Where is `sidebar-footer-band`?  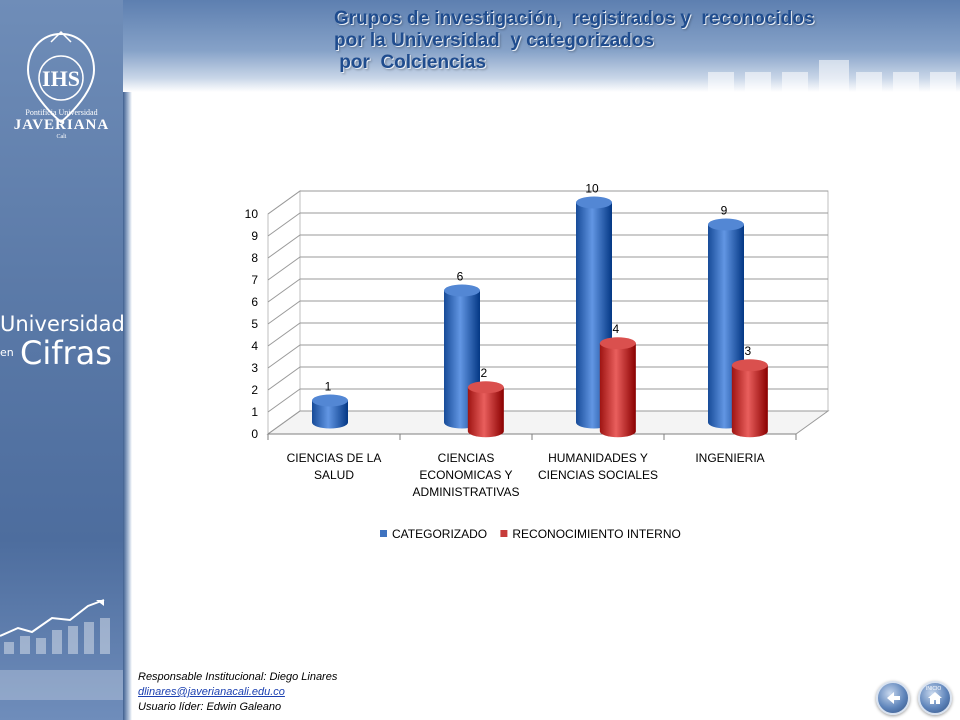 sidebar-footer-band is located at coordinates (61, 685).